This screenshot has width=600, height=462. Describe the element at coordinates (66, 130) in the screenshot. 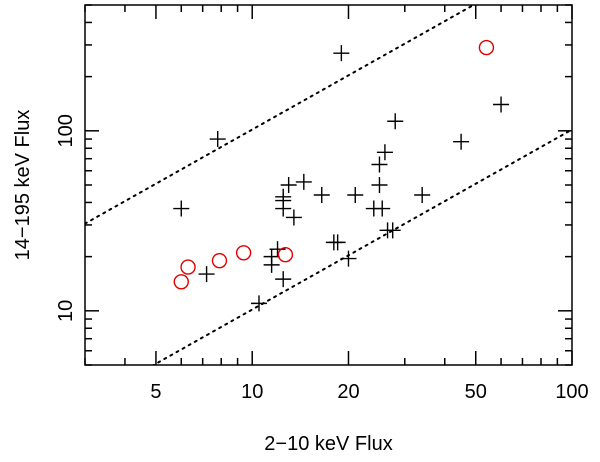

I see `y-tick-label: 100` at that location.